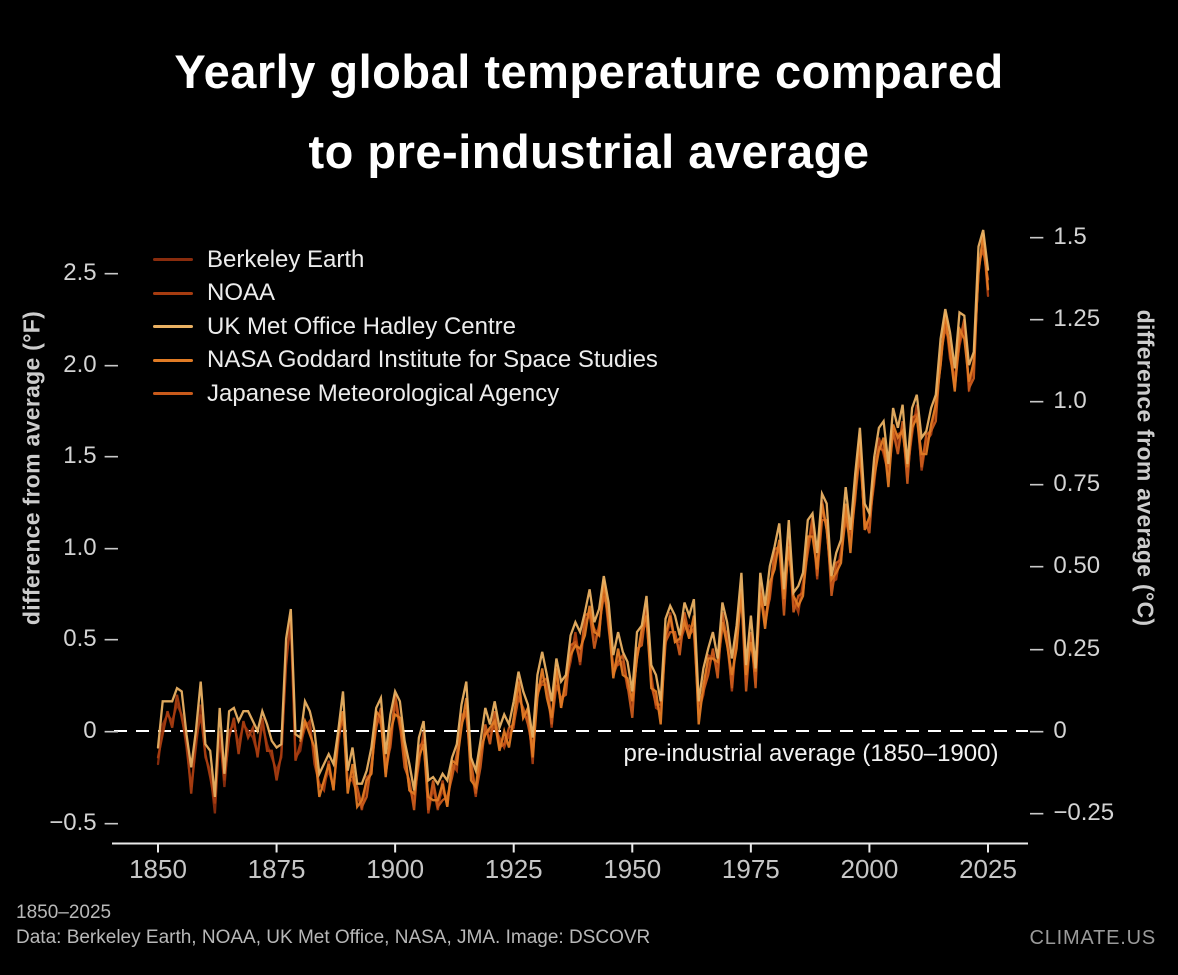 This screenshot has height=975, width=1178. I want to click on y-tick-f-2.5: 2.5, so click(59, 273).